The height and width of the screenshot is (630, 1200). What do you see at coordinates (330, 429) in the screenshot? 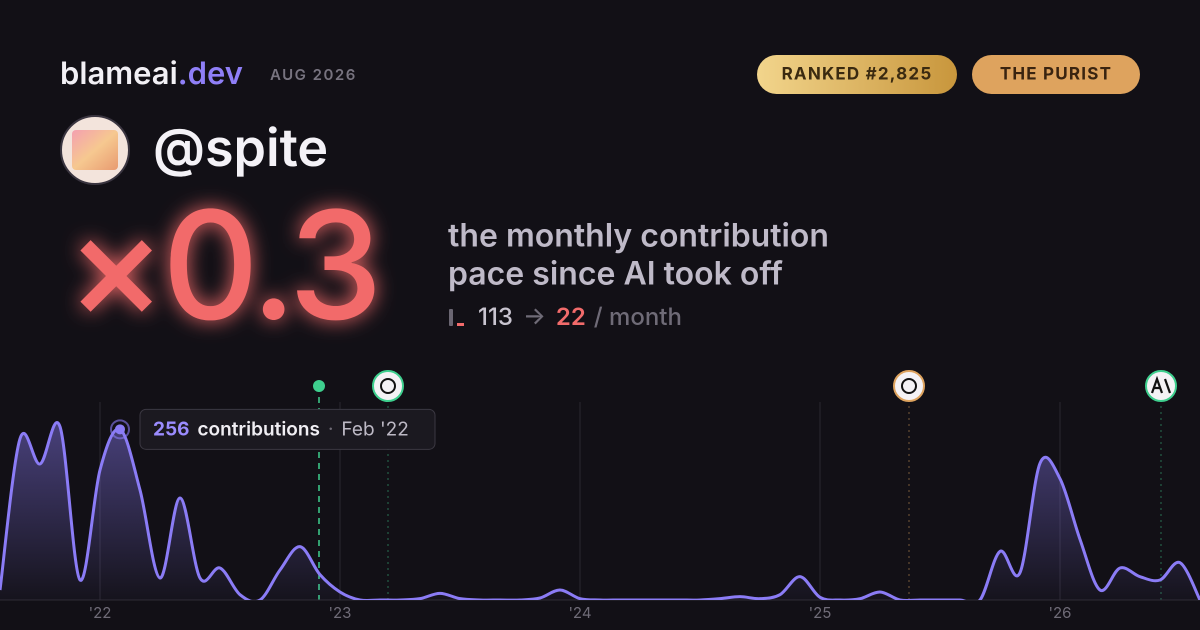
I see `tooltip-text: ·` at bounding box center [330, 429].